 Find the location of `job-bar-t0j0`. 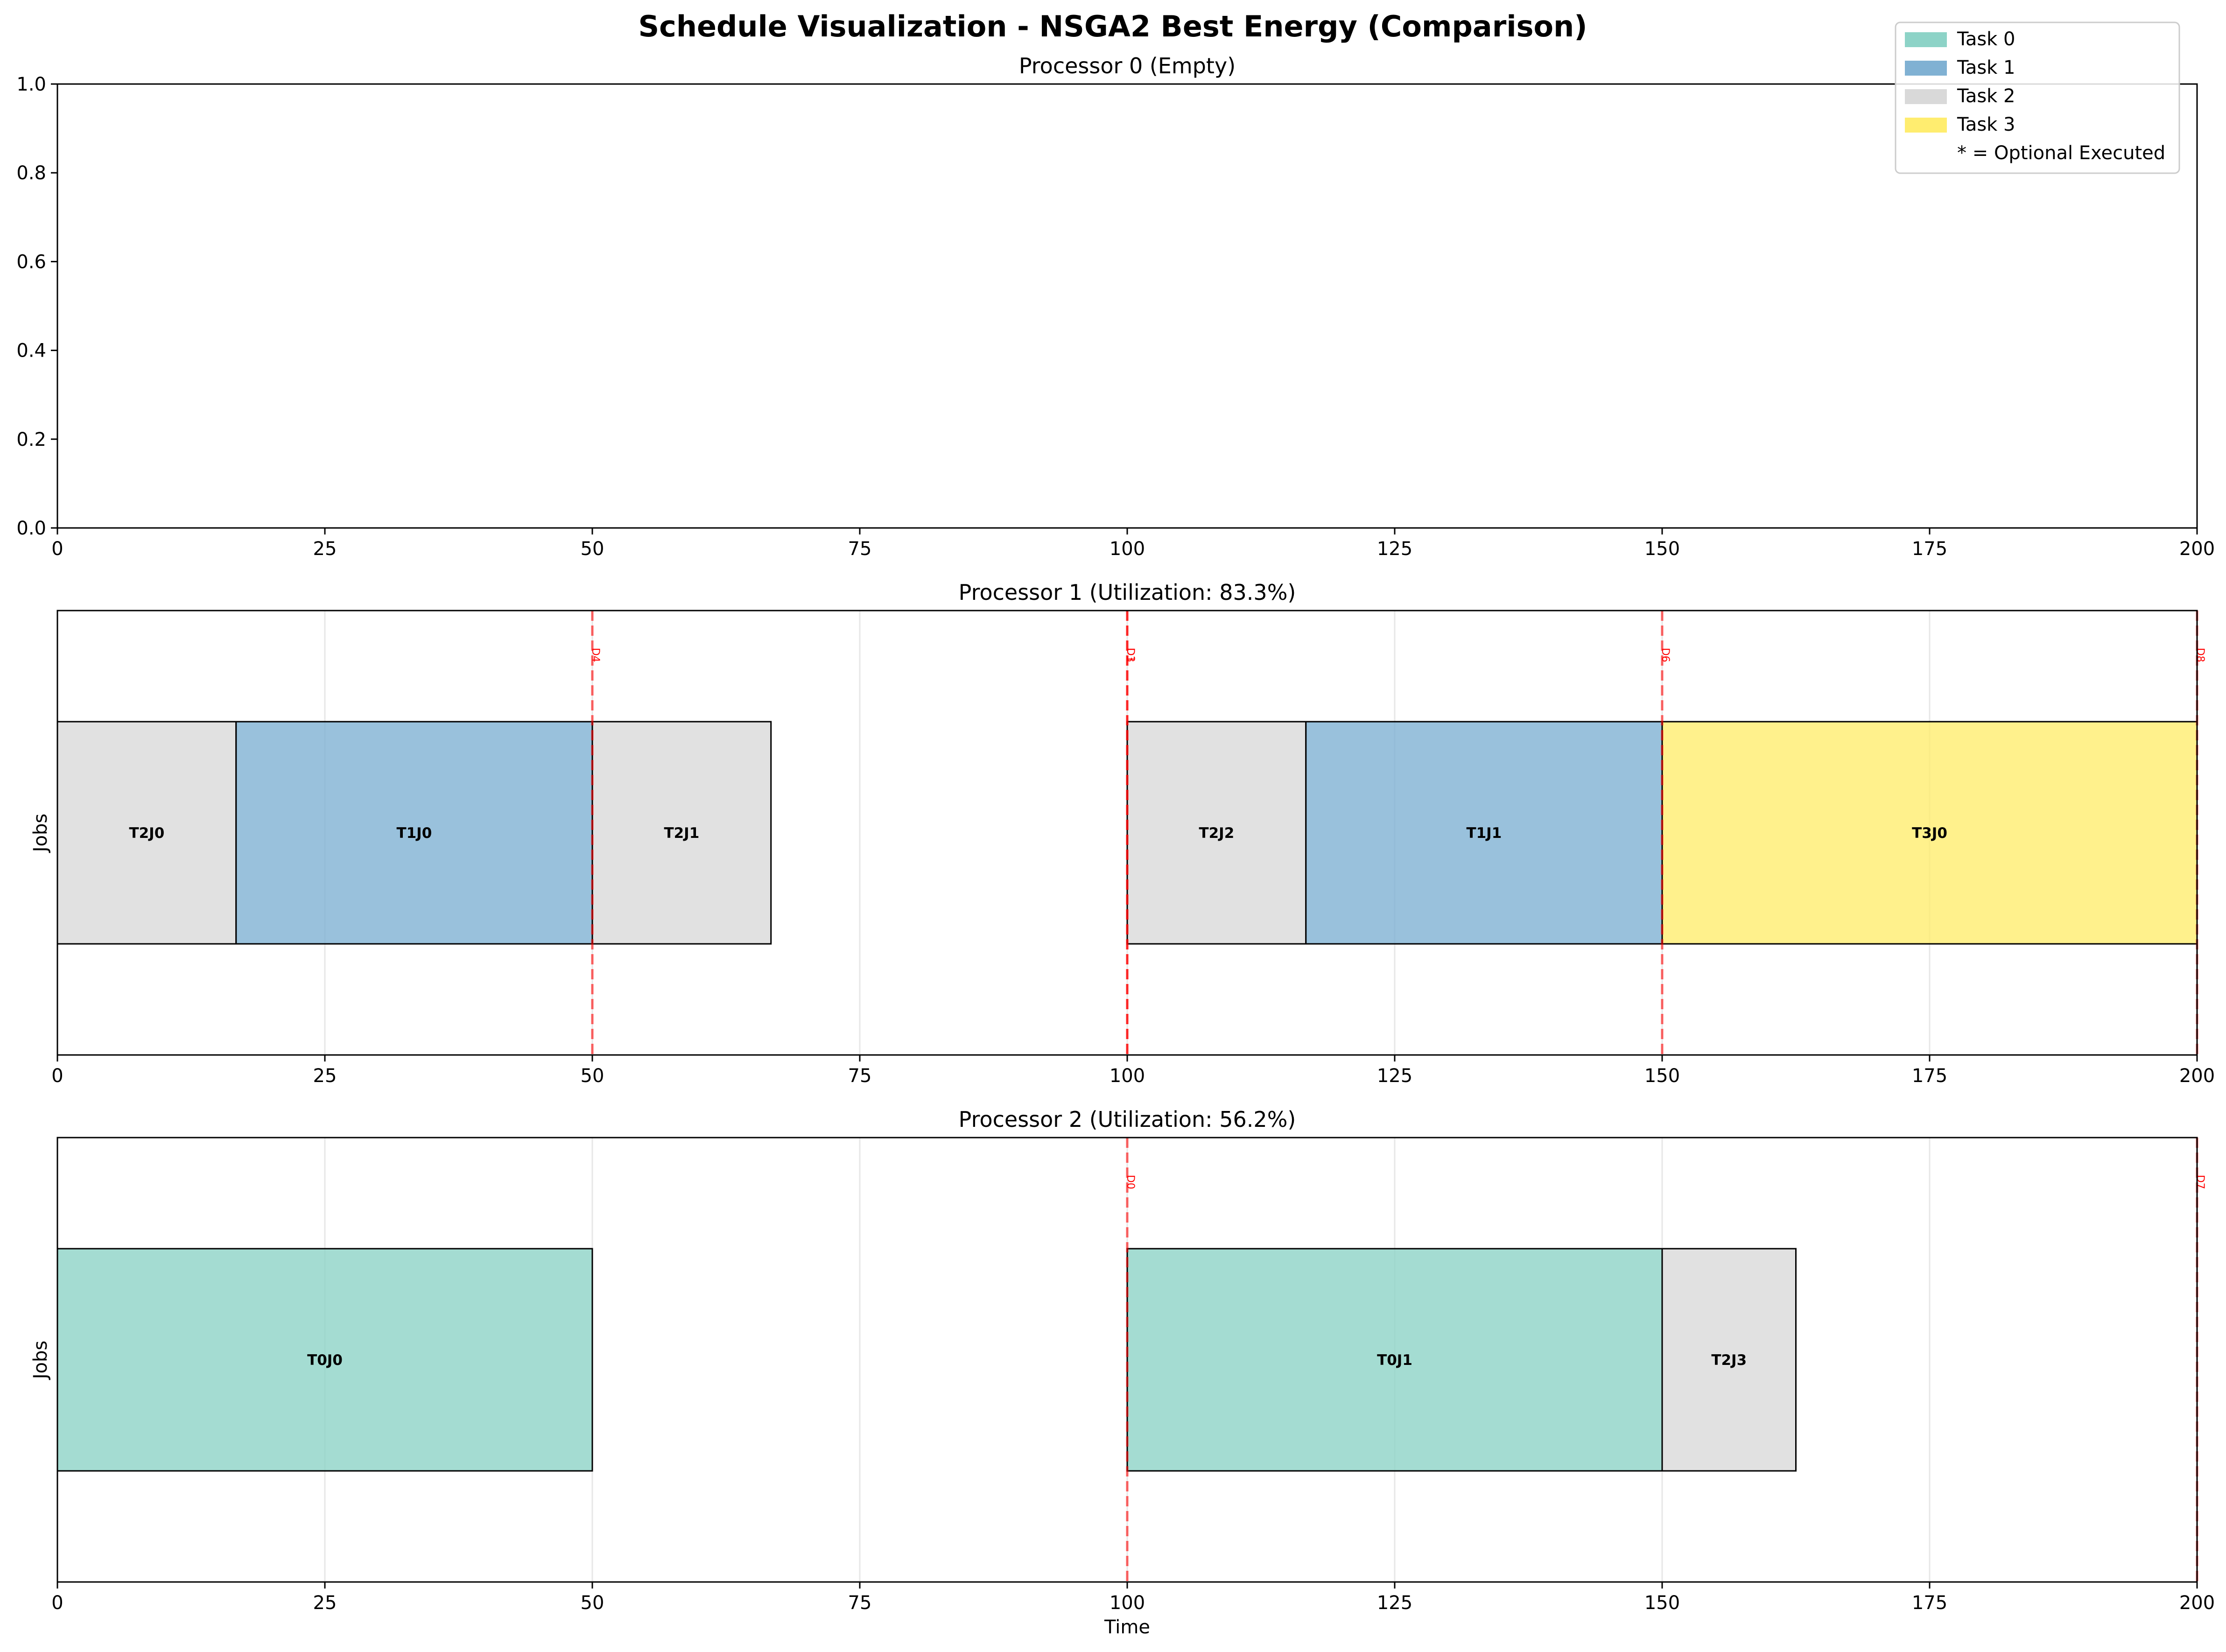

job-bar-t0j0 is located at coordinates (325, 1360).